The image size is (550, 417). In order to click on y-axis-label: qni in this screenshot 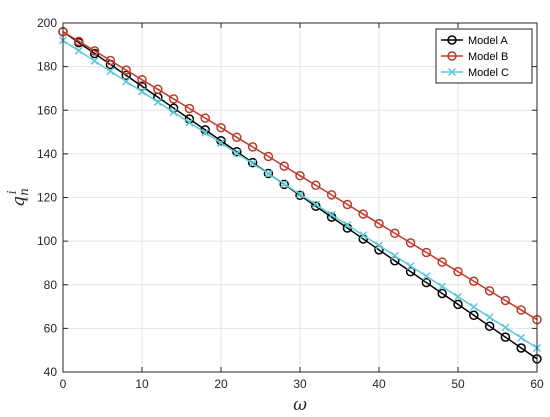, I will do `click(18, 197)`.